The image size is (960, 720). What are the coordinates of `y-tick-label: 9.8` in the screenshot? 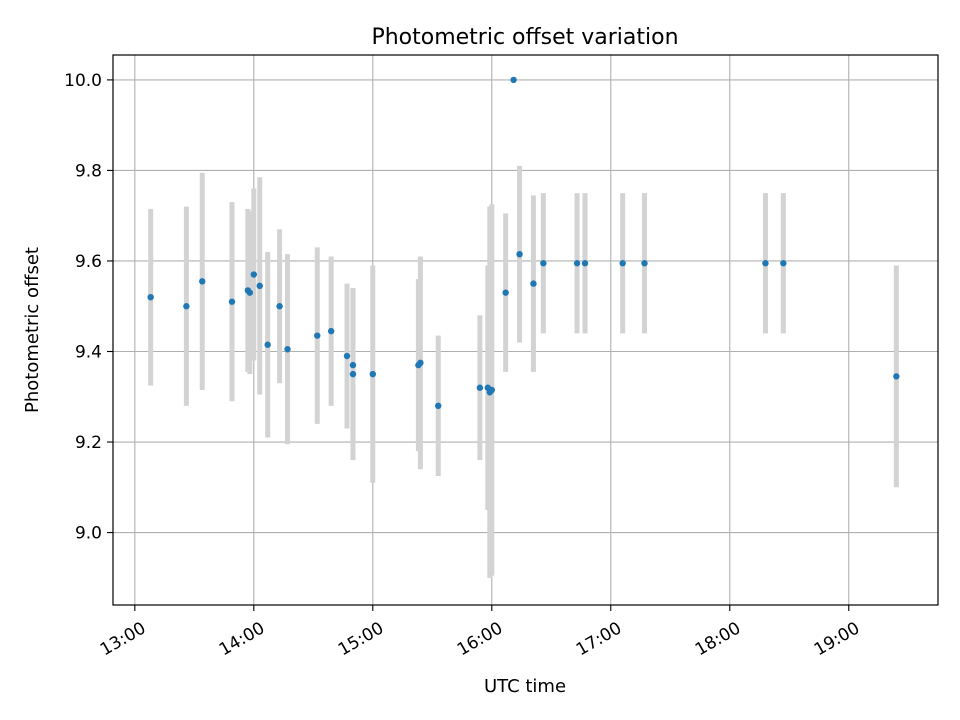 It's located at (88, 171).